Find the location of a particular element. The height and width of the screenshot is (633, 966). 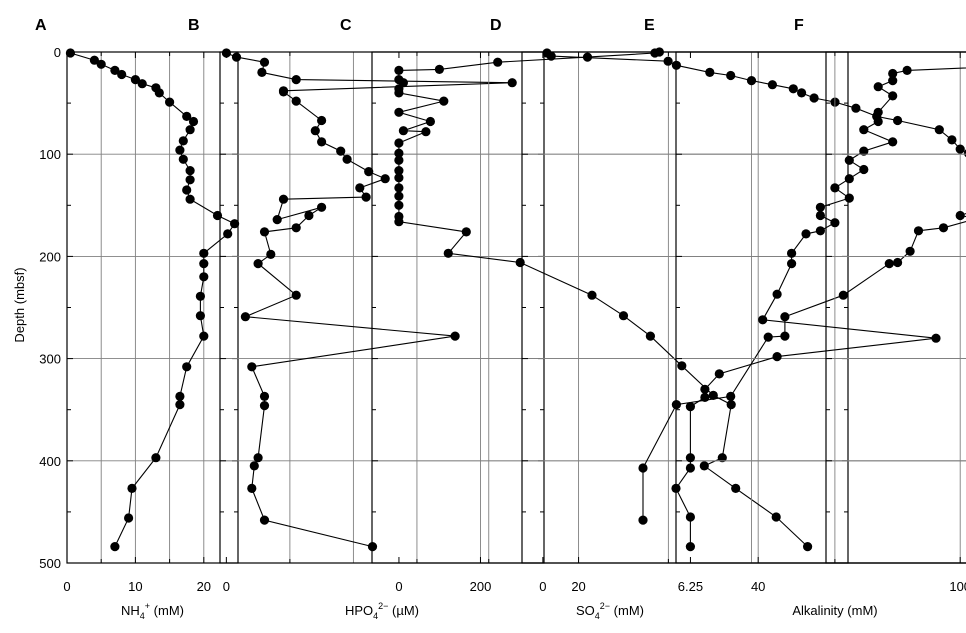

x-axis-title: NH4+ (mM) is located at coordinates (152, 611).